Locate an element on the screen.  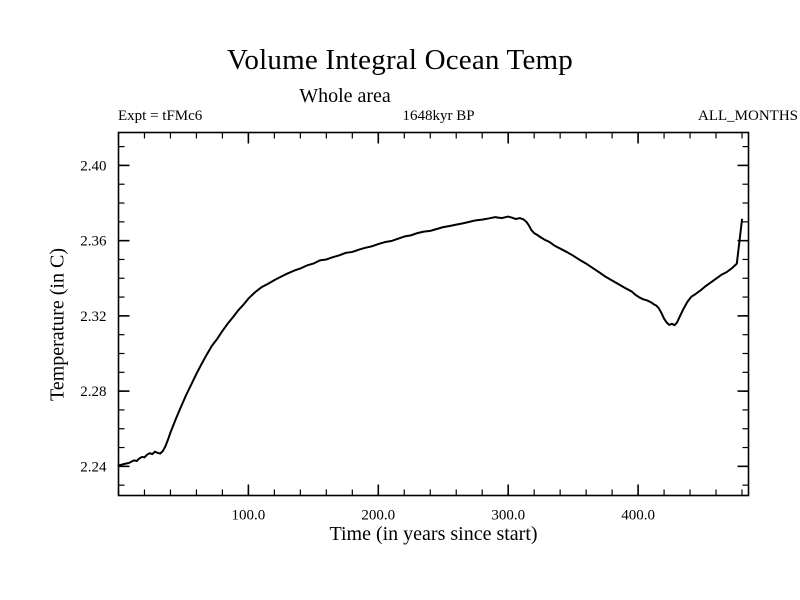
svg-text: 2.40 is located at coordinates (93, 166).